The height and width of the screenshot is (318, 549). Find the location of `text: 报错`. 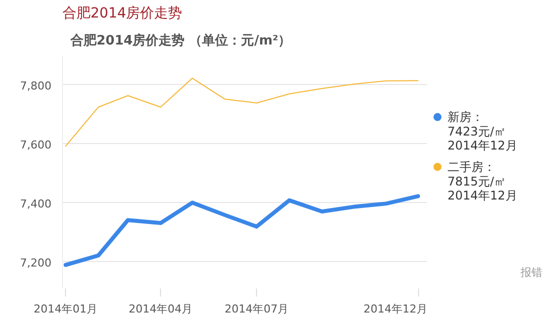

text: 报错 is located at coordinates (531, 272).